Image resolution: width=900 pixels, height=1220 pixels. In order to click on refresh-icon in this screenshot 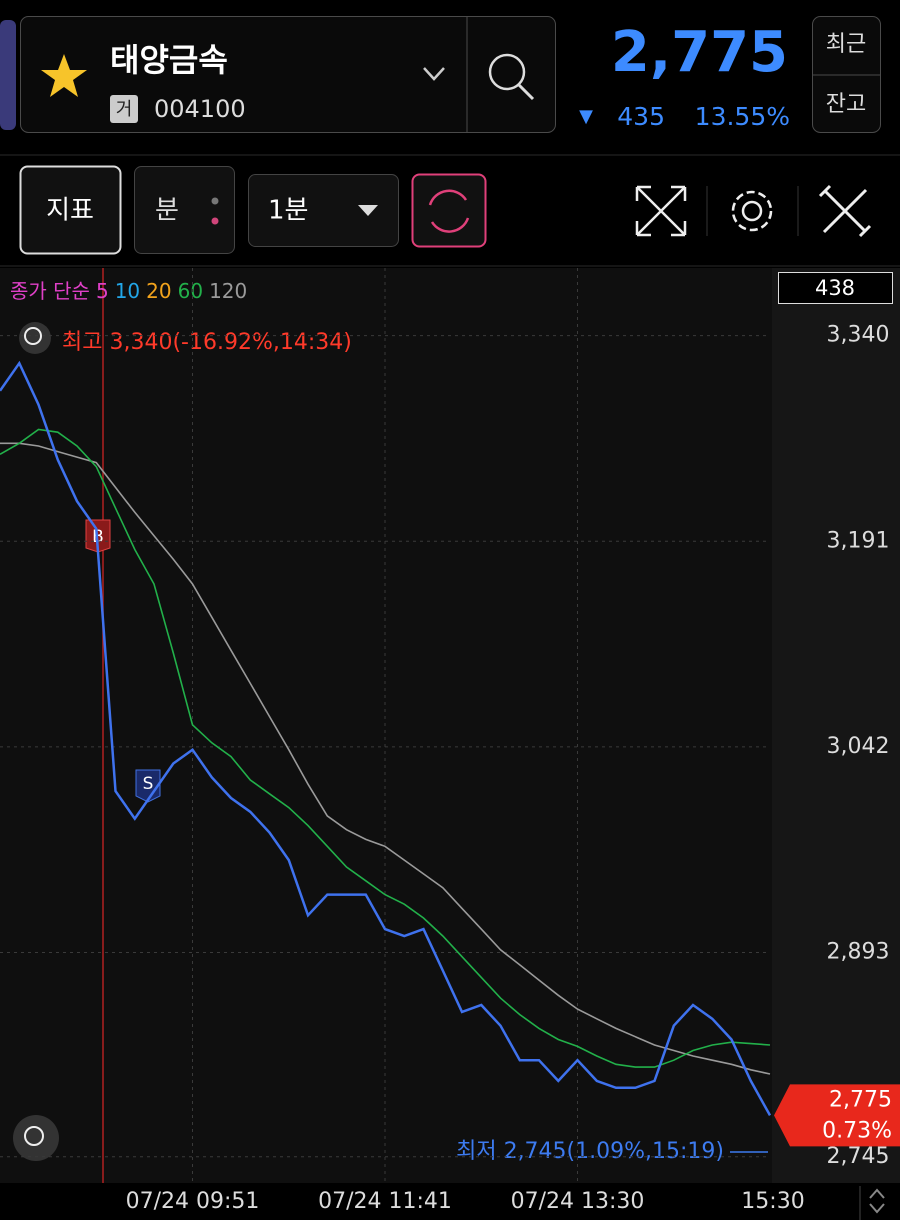, I will do `click(449, 211)`.